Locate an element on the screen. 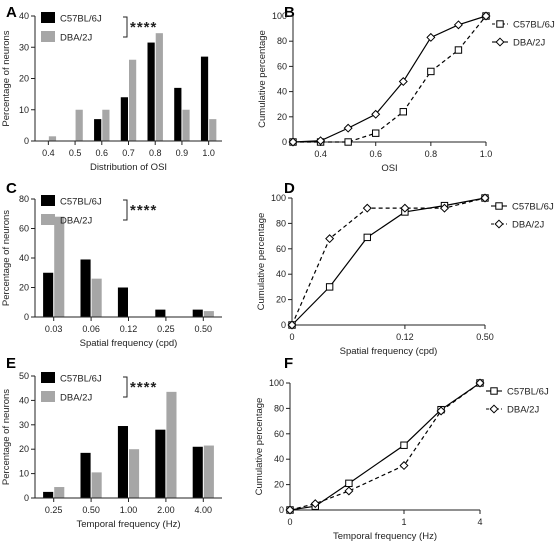  x-tick-label: 0 is located at coordinates (289, 522).